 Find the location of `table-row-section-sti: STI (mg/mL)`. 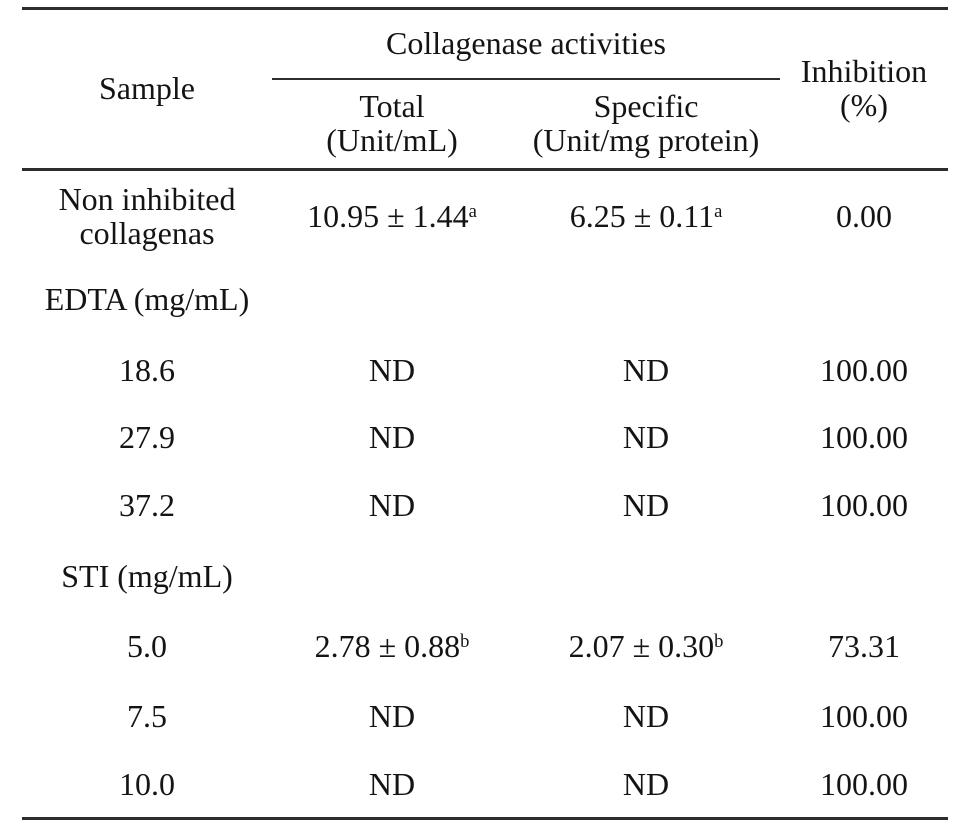

table-row-section-sti: STI (mg/mL) is located at coordinates (485, 577).